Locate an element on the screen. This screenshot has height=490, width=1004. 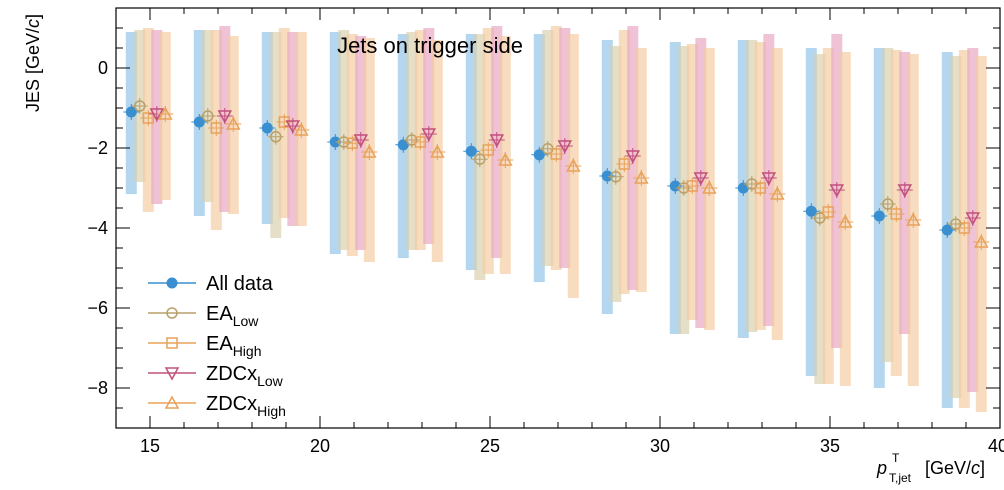
x-axis-title-p: p is located at coordinates (881, 468).